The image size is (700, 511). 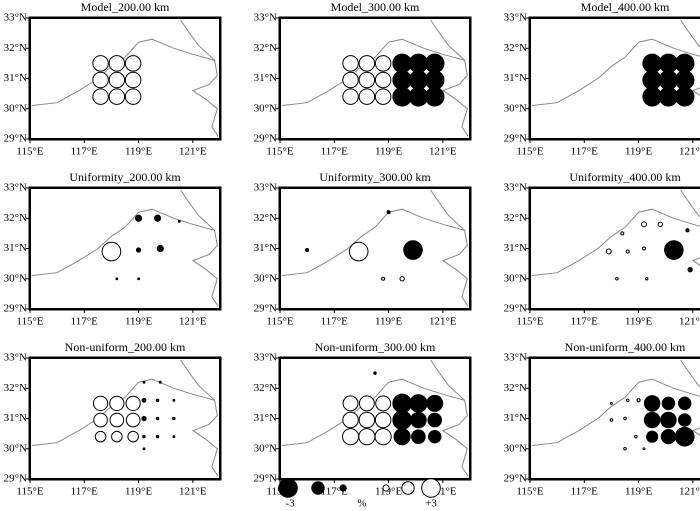 I want to click on legend-symbol, so click(x=318, y=488).